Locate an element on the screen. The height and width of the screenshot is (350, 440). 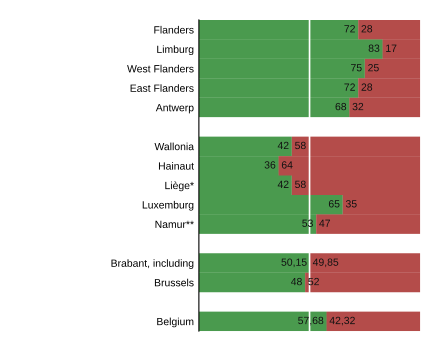
data-label: 47 is located at coordinates (324, 223).